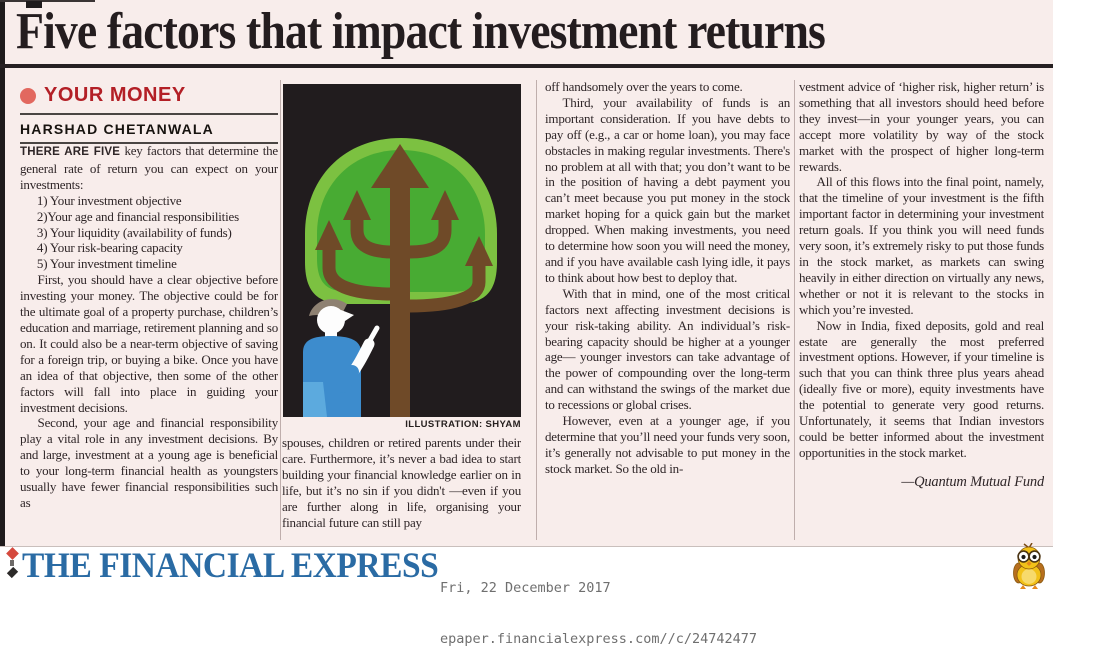  I want to click on epaper-url-text: epaper.financialexpress.com//c/24742477, so click(598, 639).